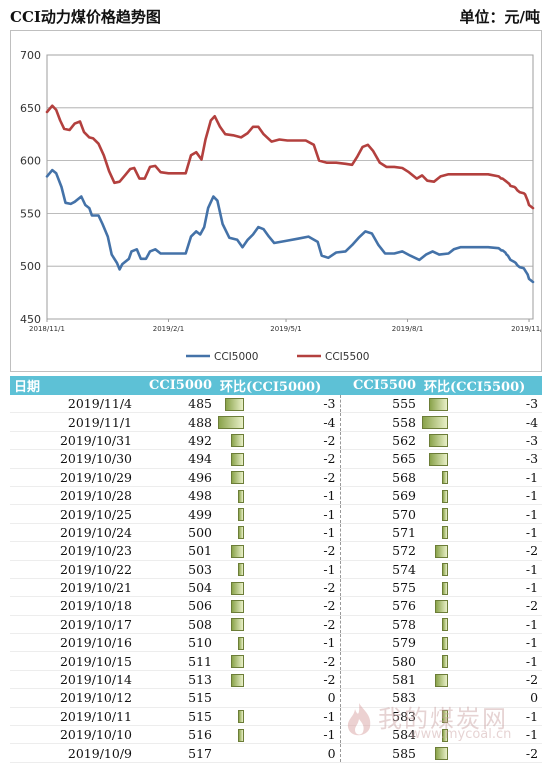 This screenshot has width=552, height=763. Describe the element at coordinates (73, 625) in the screenshot. I see `cell-date: 2019/10/17` at that location.